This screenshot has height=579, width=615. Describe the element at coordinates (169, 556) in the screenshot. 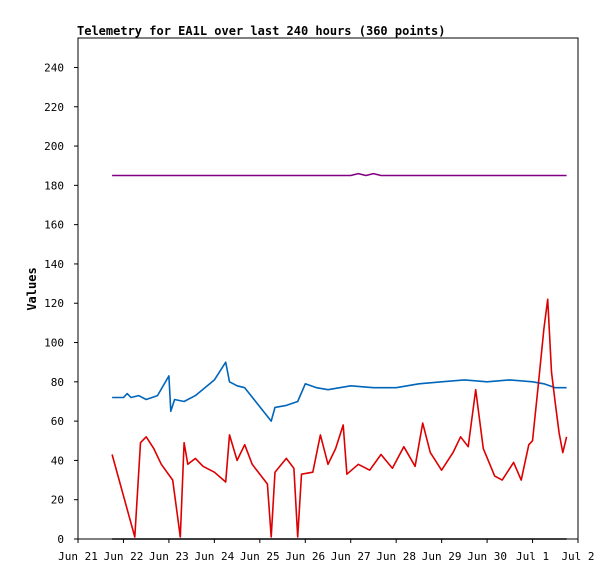

I see `x-tick-label: Jun 23` at that location.